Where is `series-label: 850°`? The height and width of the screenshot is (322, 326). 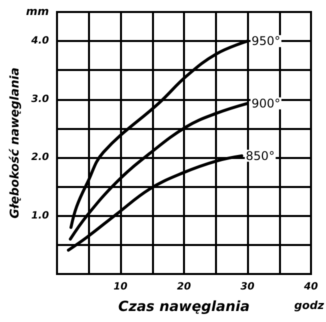
series-label: 850° is located at coordinates (260, 155).